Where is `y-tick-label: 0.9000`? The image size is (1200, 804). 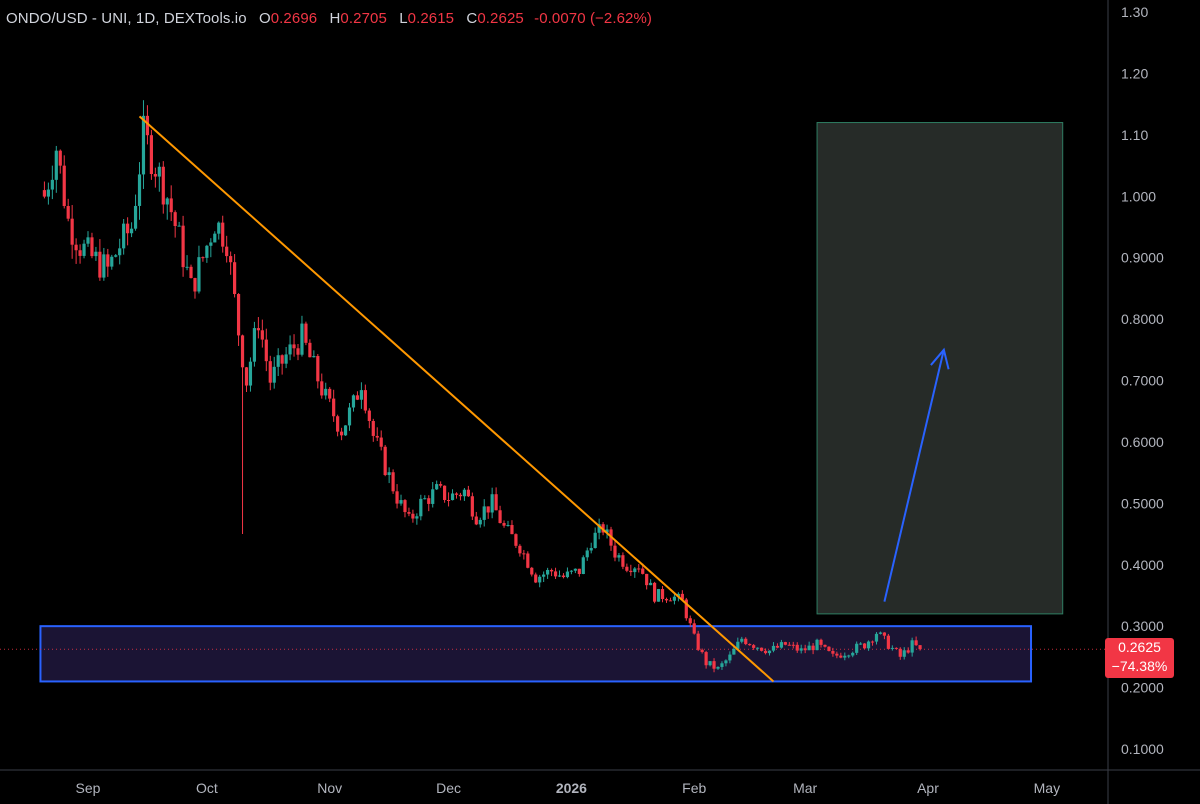 y-tick-label: 0.9000 is located at coordinates (1142, 258).